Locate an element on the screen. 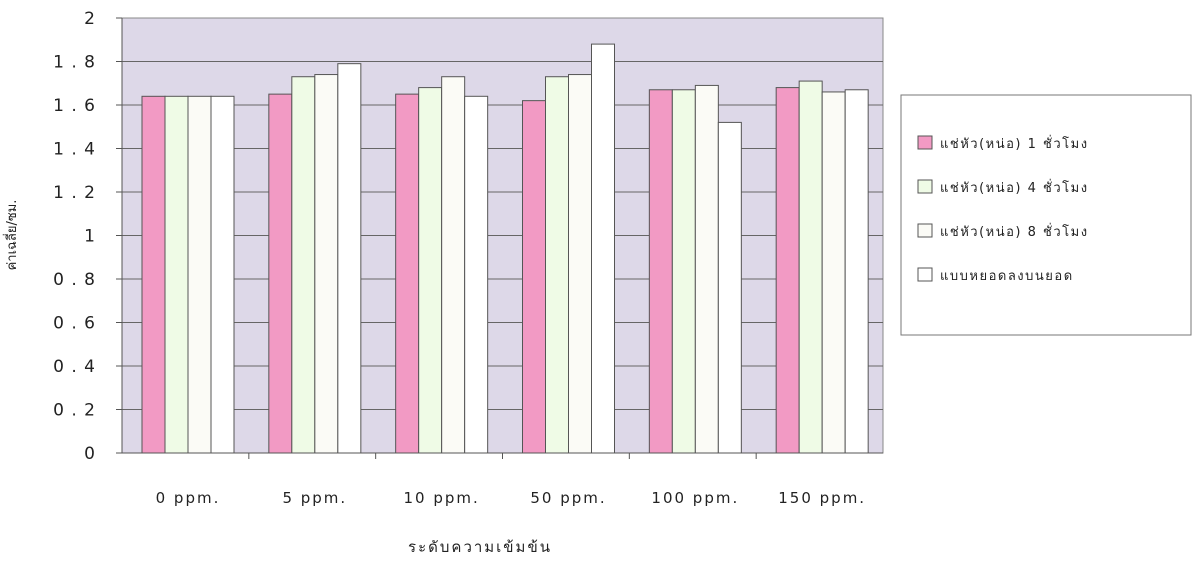 This screenshot has width=1192, height=563. legend-label: แช่หัว(หน่อ) 4 ชั่วโมง is located at coordinates (1014, 187).